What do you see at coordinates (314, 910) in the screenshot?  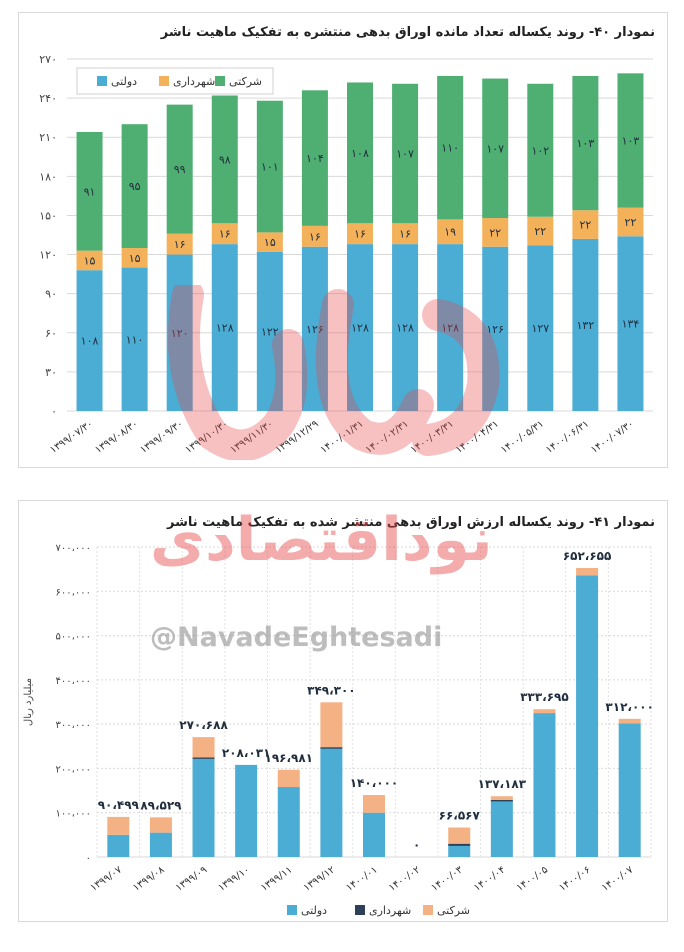 I see `legend-label: دولتی` at bounding box center [314, 910].